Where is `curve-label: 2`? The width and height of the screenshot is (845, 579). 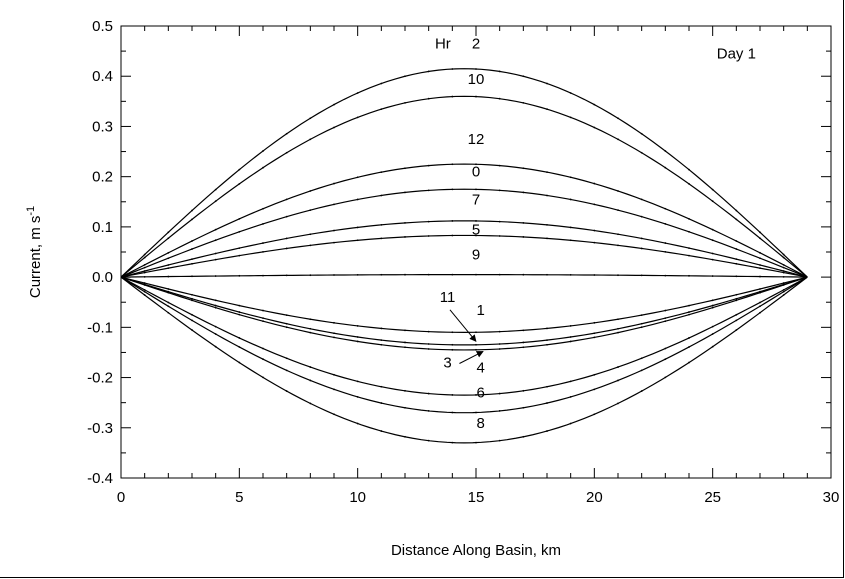
curve-label: 2 is located at coordinates (476, 44).